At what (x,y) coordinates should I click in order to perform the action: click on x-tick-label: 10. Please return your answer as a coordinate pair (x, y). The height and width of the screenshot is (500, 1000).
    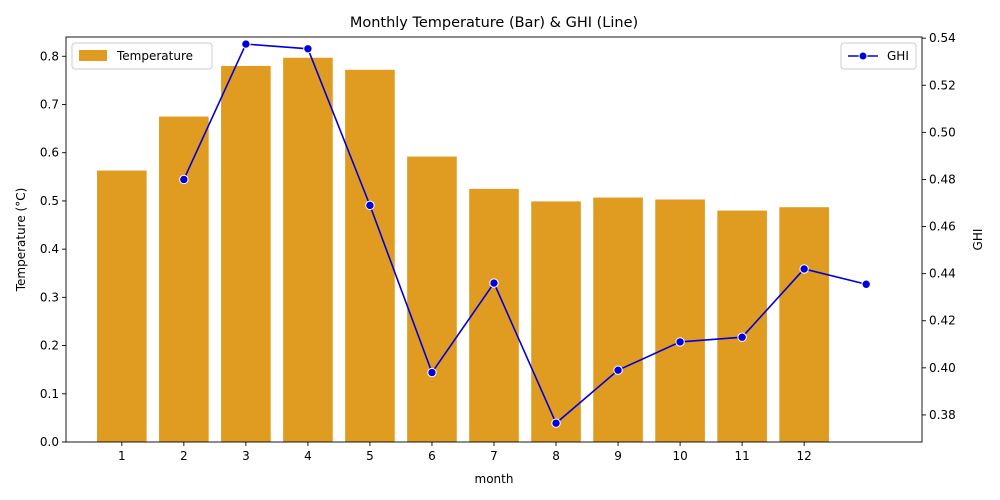
    Looking at the image, I should click on (679, 456).